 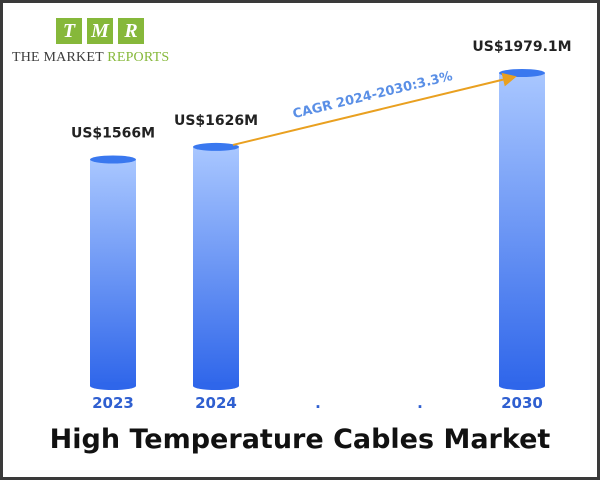 I want to click on x-tick-label-1: 2024, so click(x=216, y=403).